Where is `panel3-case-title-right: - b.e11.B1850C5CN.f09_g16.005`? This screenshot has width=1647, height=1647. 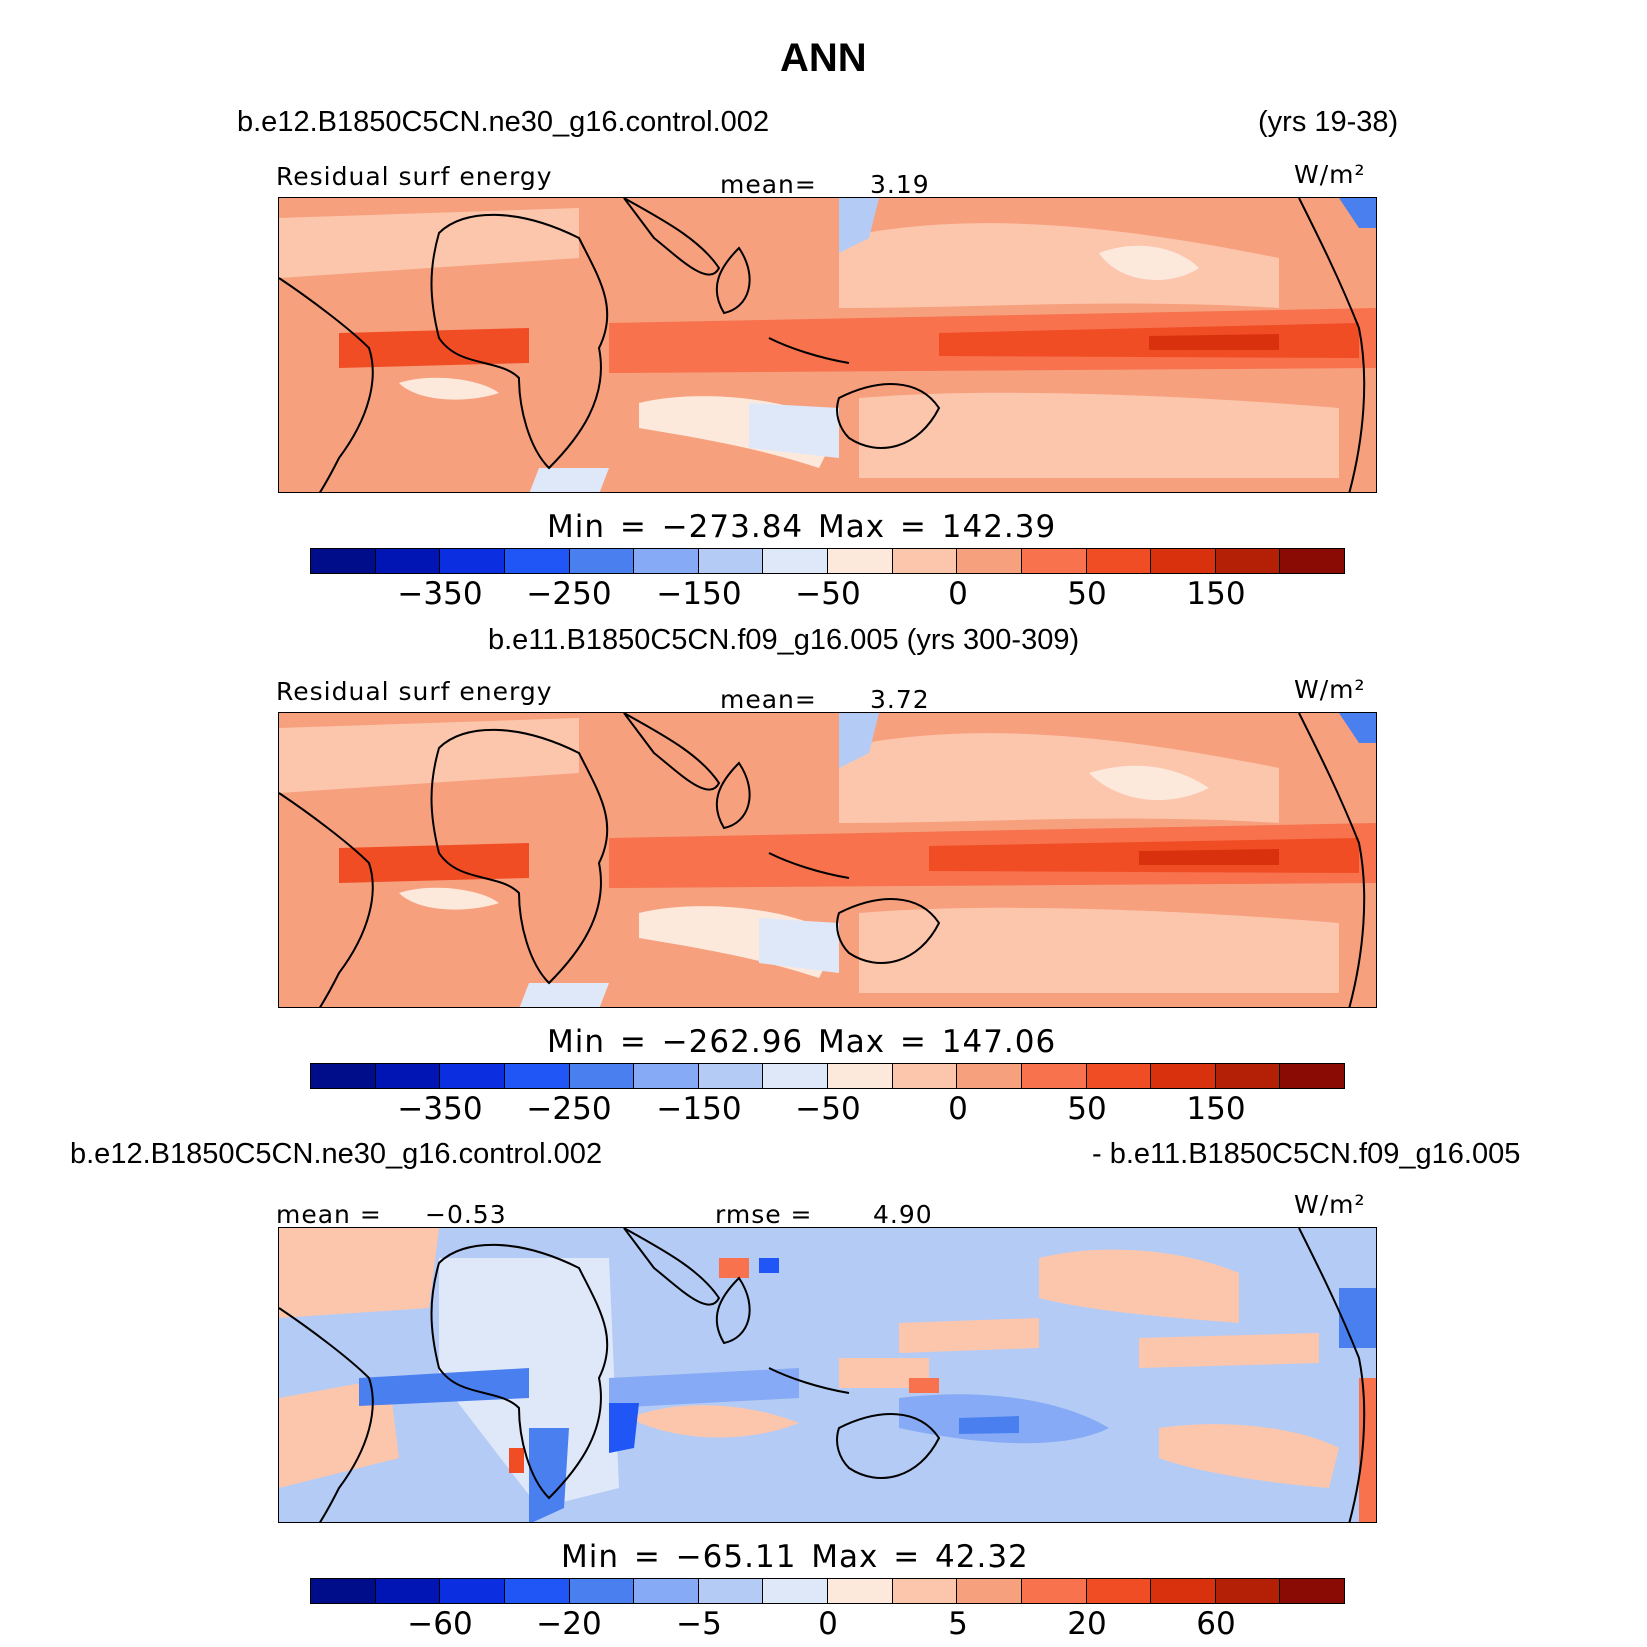 panel3-case-title-right: - b.e11.B1850C5CN.f09_g16.005 is located at coordinates (1306, 1154).